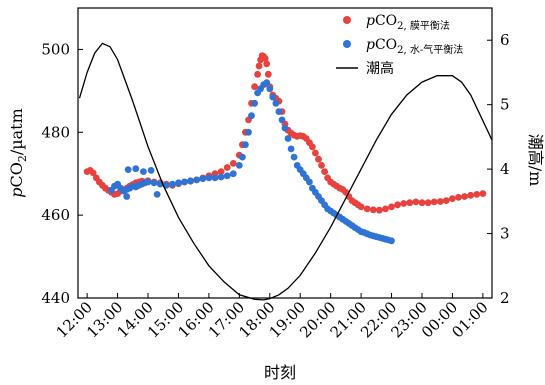 This screenshot has width=545, height=385. Describe the element at coordinates (380, 68) in the screenshot. I see `legend-label: 潮高` at that location.